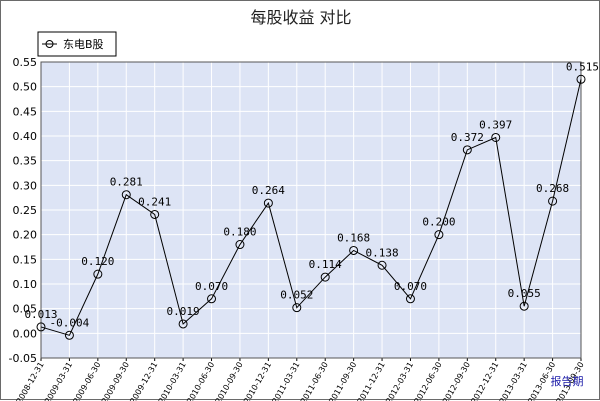 The width and height of the screenshot is (600, 401). What do you see at coordinates (552, 188) in the screenshot?
I see `data-label: 0.268` at bounding box center [552, 188].